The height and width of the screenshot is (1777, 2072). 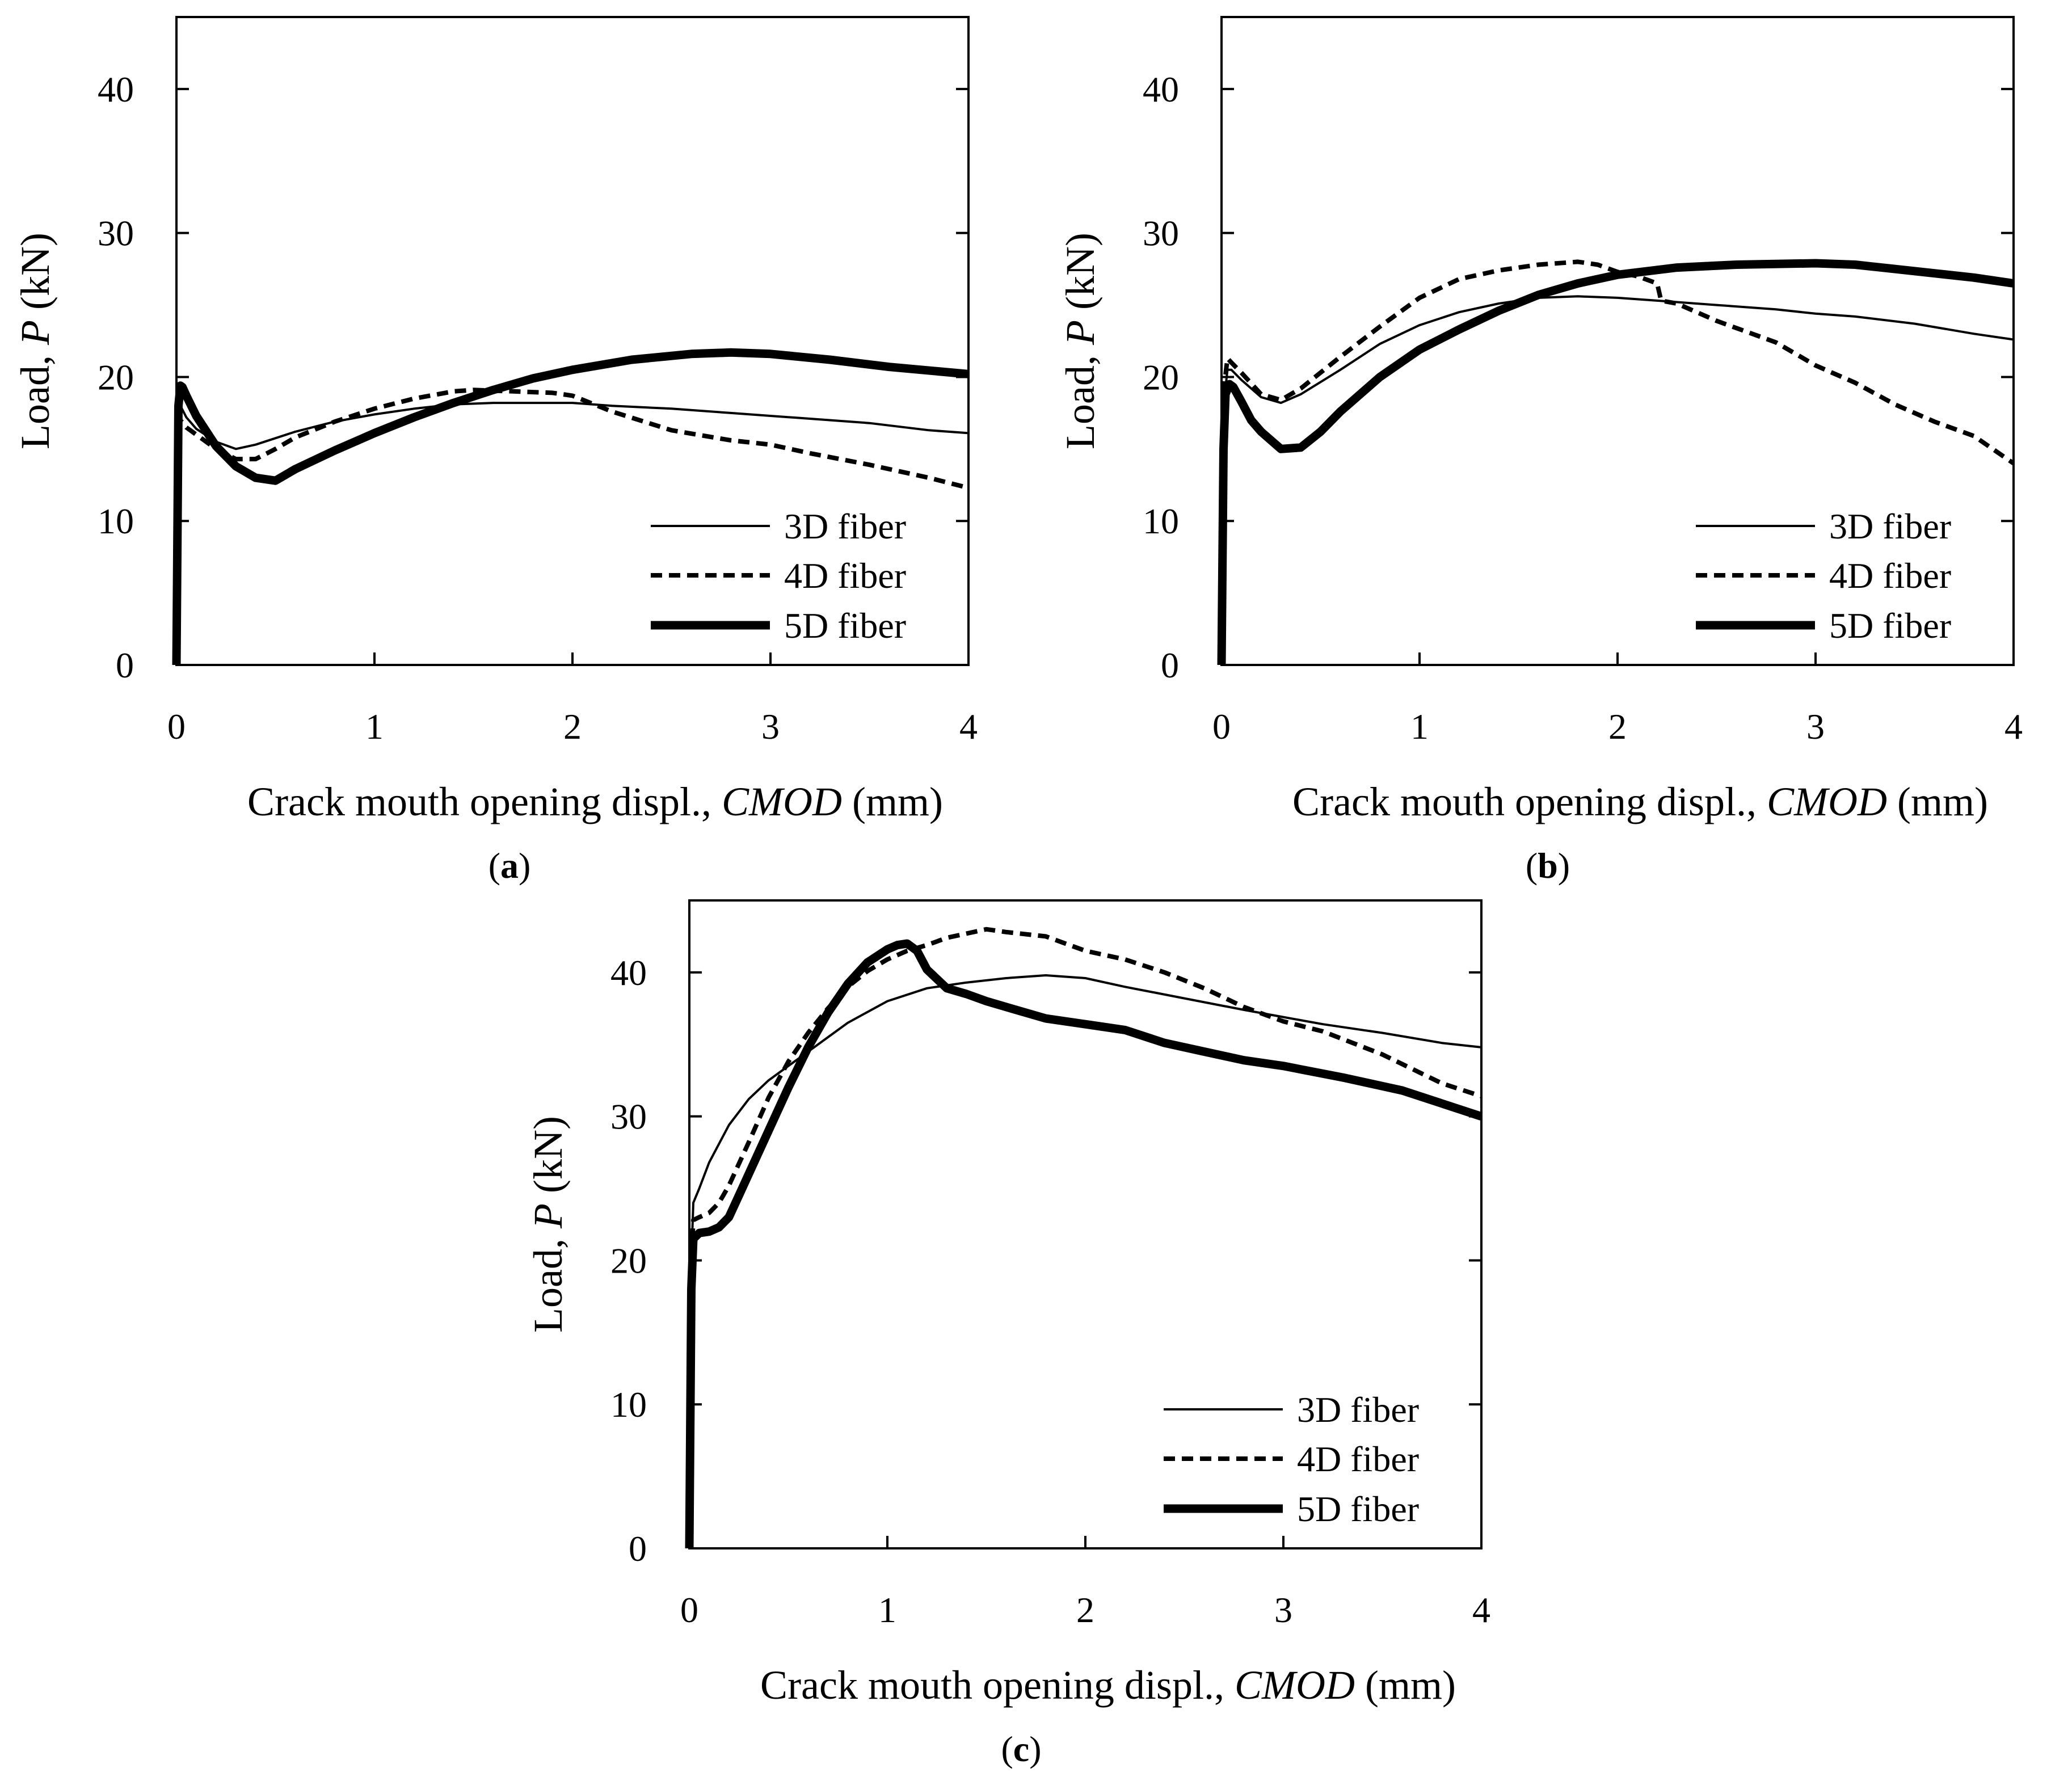 I want to click on panel-label-letter: a, so click(x=509, y=865).